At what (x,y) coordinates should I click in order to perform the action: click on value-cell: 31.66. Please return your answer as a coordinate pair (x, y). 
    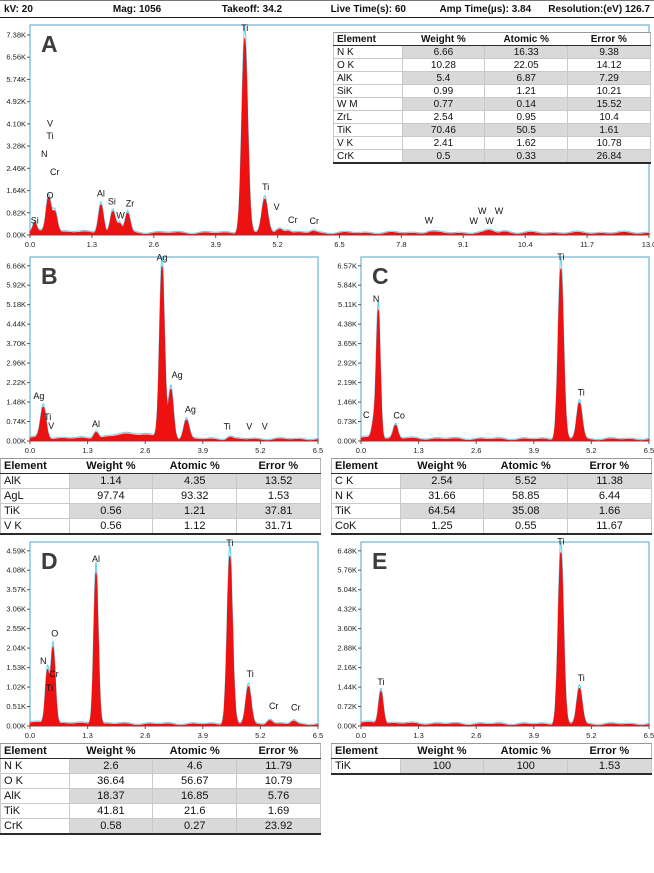
    Looking at the image, I should click on (442, 496).